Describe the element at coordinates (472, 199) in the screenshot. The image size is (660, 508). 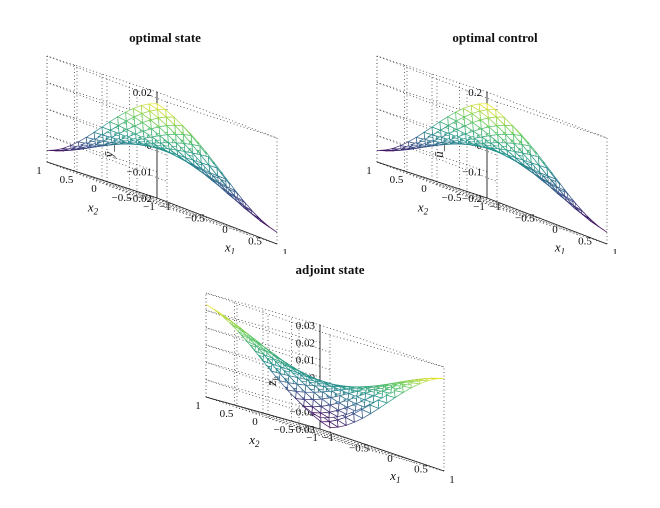
I see `z-tick-label: −0.2` at that location.